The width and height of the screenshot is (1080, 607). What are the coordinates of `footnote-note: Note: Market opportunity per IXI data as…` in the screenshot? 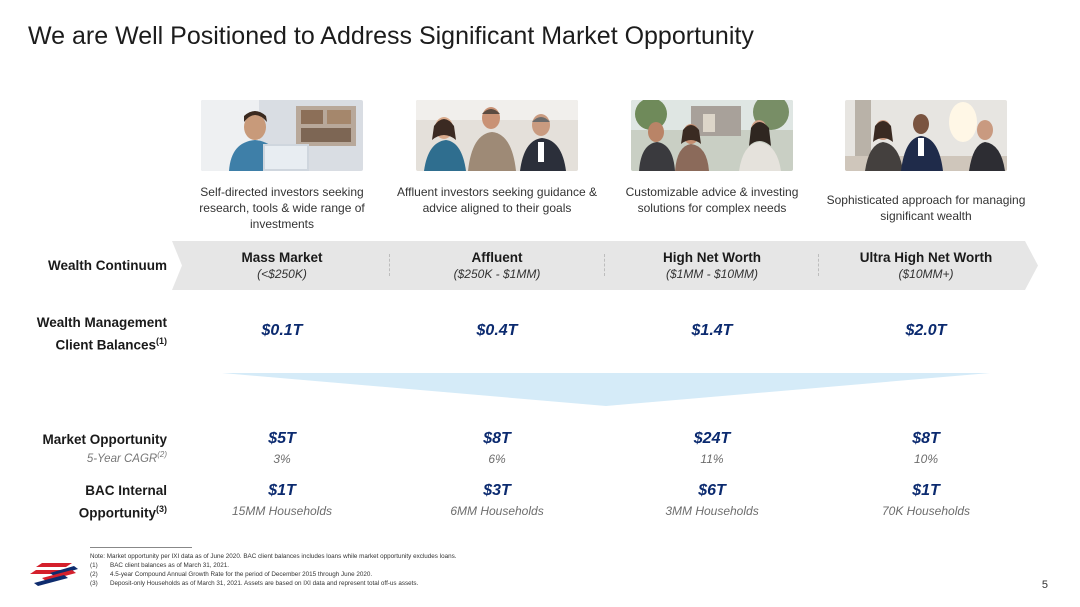 It's located at (273, 556).